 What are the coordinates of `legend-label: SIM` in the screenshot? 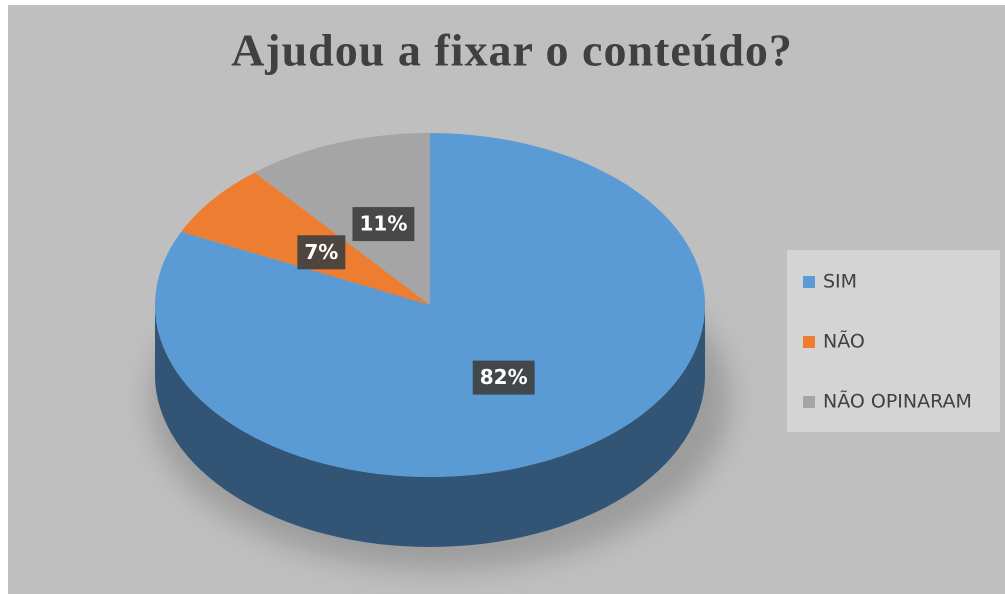 It's located at (840, 282).